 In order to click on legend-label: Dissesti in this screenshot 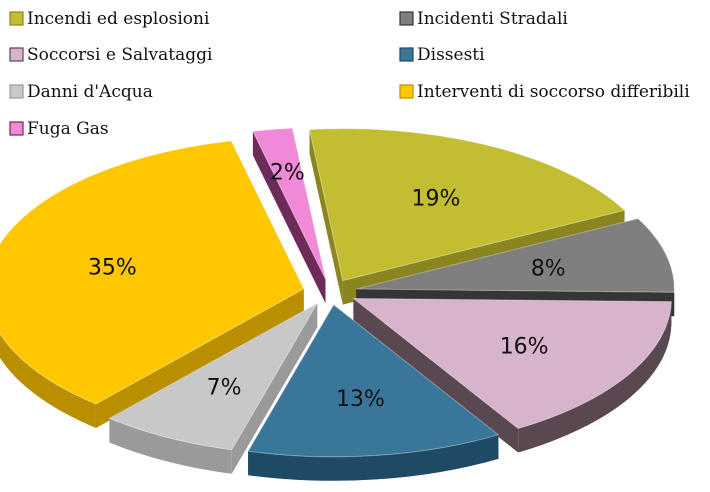, I will do `click(451, 55)`.